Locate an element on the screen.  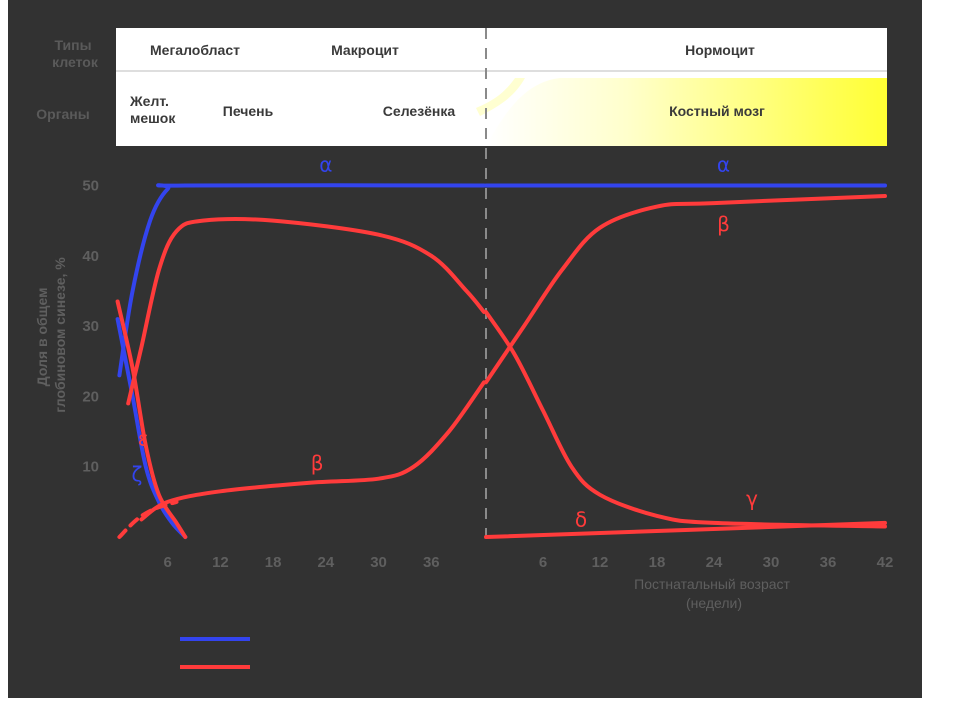
organs-label: Органы is located at coordinates (62, 114).